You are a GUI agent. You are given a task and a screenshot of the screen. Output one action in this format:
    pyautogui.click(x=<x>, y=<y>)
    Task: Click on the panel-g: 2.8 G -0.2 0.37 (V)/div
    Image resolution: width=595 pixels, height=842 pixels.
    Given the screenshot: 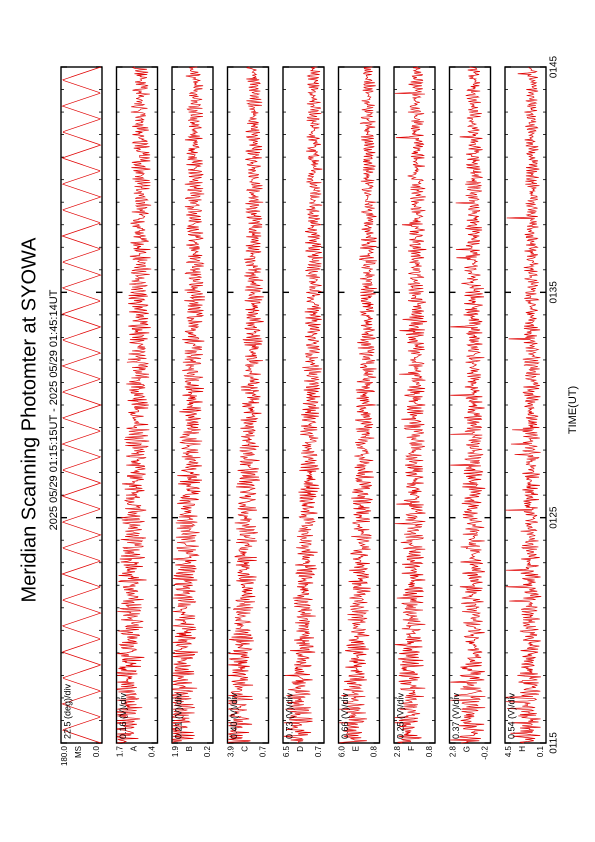 What is the action you would take?
    pyautogui.click(x=470, y=413)
    